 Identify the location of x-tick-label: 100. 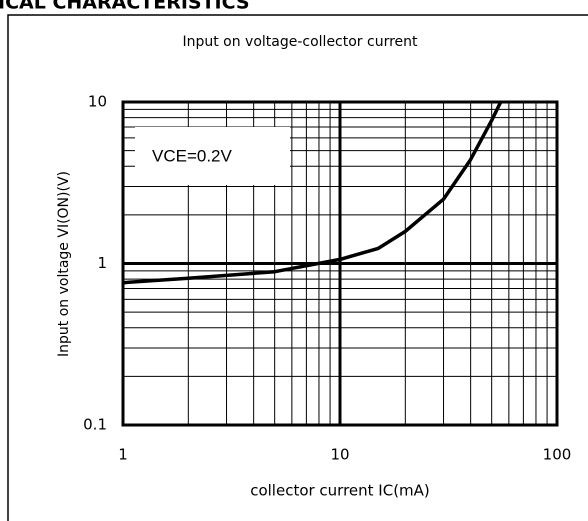
(557, 455).